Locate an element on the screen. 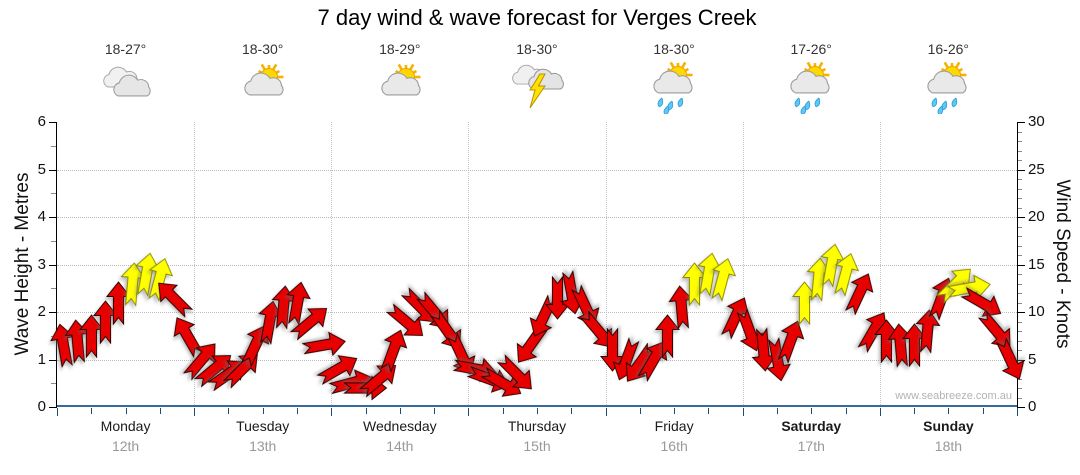  day-date: 12th is located at coordinates (125, 446).